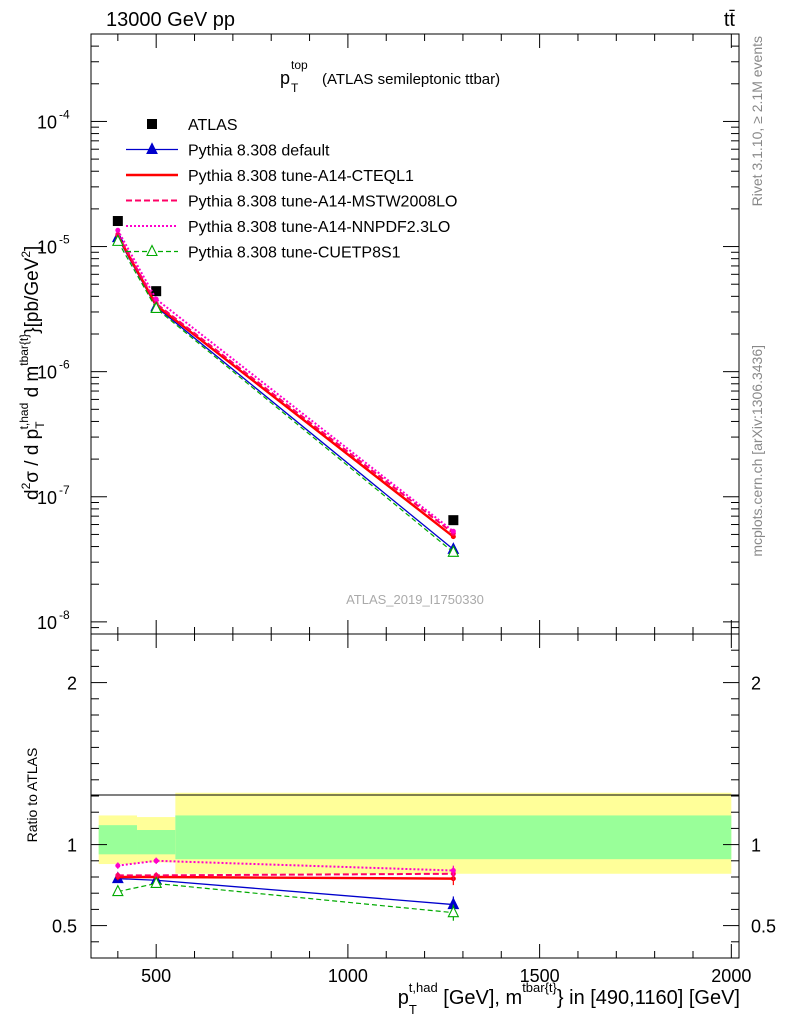 The image size is (786, 1024). What do you see at coordinates (32, 494) in the screenshot?
I see `ylabel-d: d` at bounding box center [32, 494].